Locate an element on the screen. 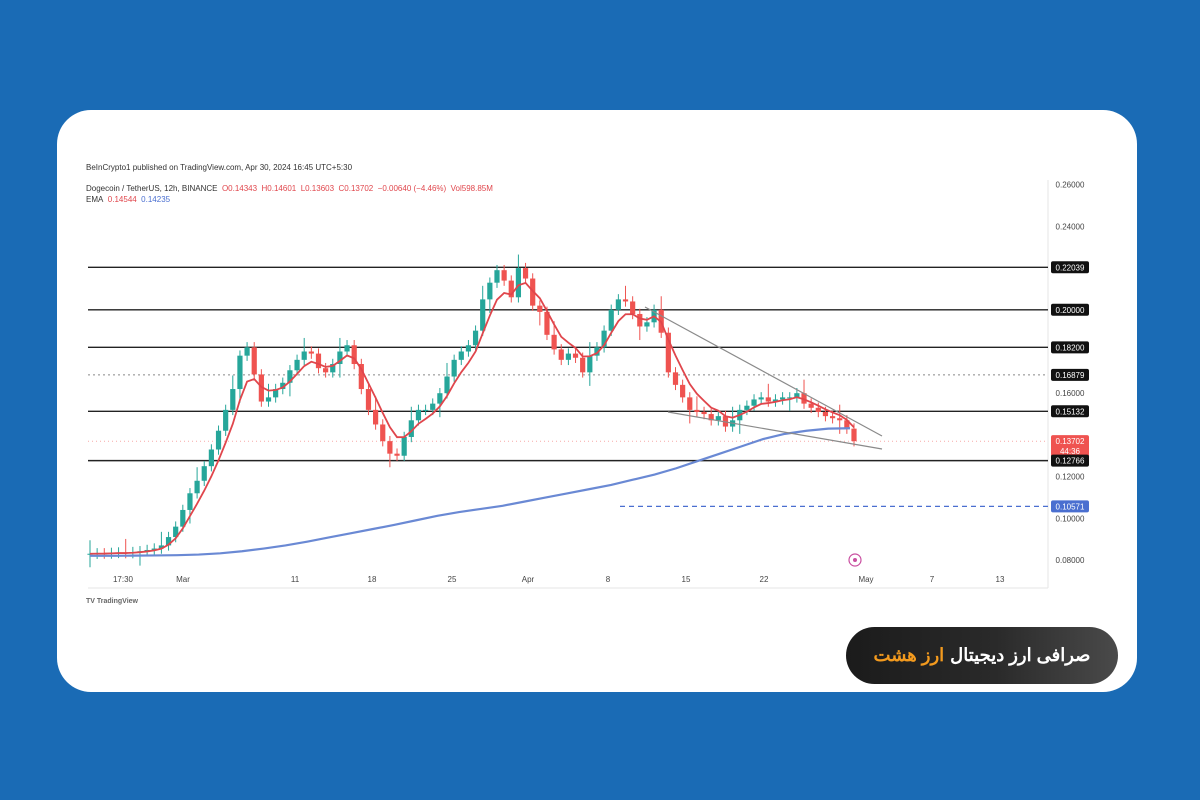 The height and width of the screenshot is (800, 1200). event-marker-dot is located at coordinates (855, 560).